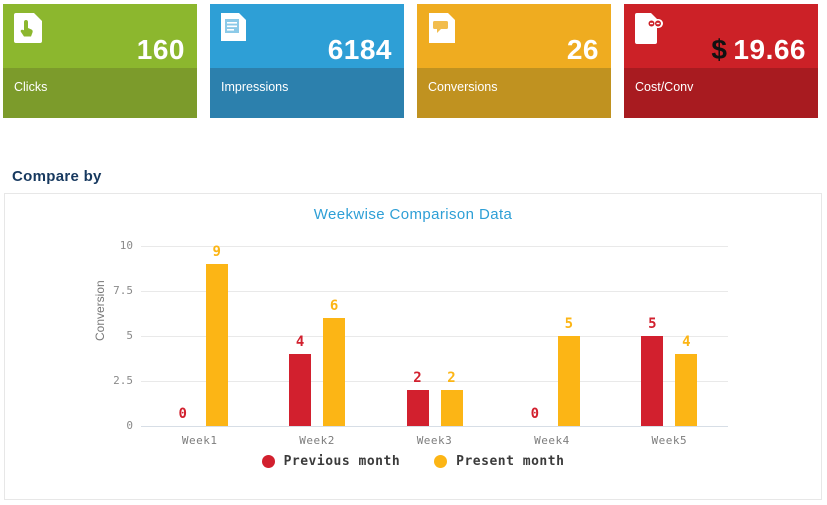 The height and width of the screenshot is (505, 827). What do you see at coordinates (514, 36) in the screenshot?
I see `kpi-card-conversions-top: 26` at bounding box center [514, 36].